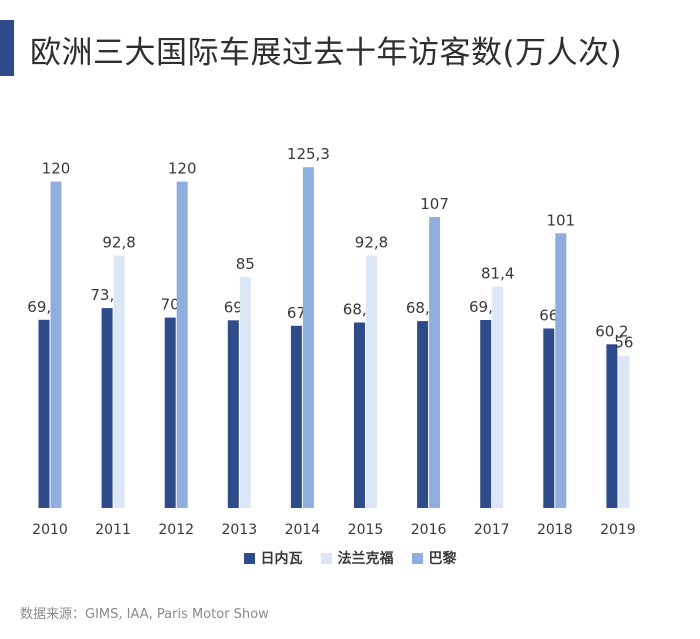 The width and height of the screenshot is (700, 639). Describe the element at coordinates (497, 274) in the screenshot. I see `data-label-2017-1: 81,4` at that location.